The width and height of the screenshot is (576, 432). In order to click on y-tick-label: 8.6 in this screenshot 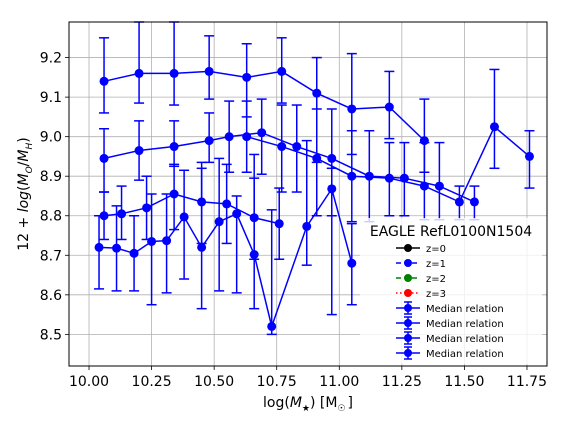, I will do `click(51, 296)`.